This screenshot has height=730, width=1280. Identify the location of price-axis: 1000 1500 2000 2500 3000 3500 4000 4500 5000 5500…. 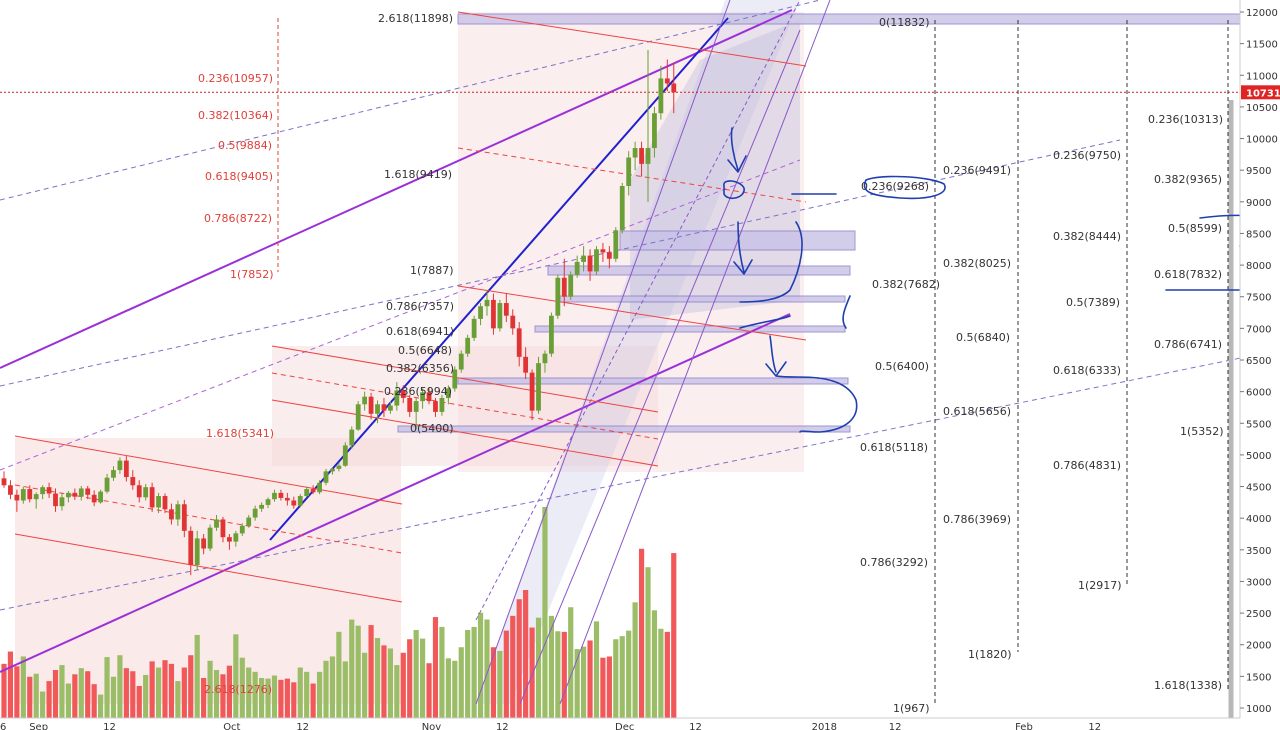
(1259, 359).